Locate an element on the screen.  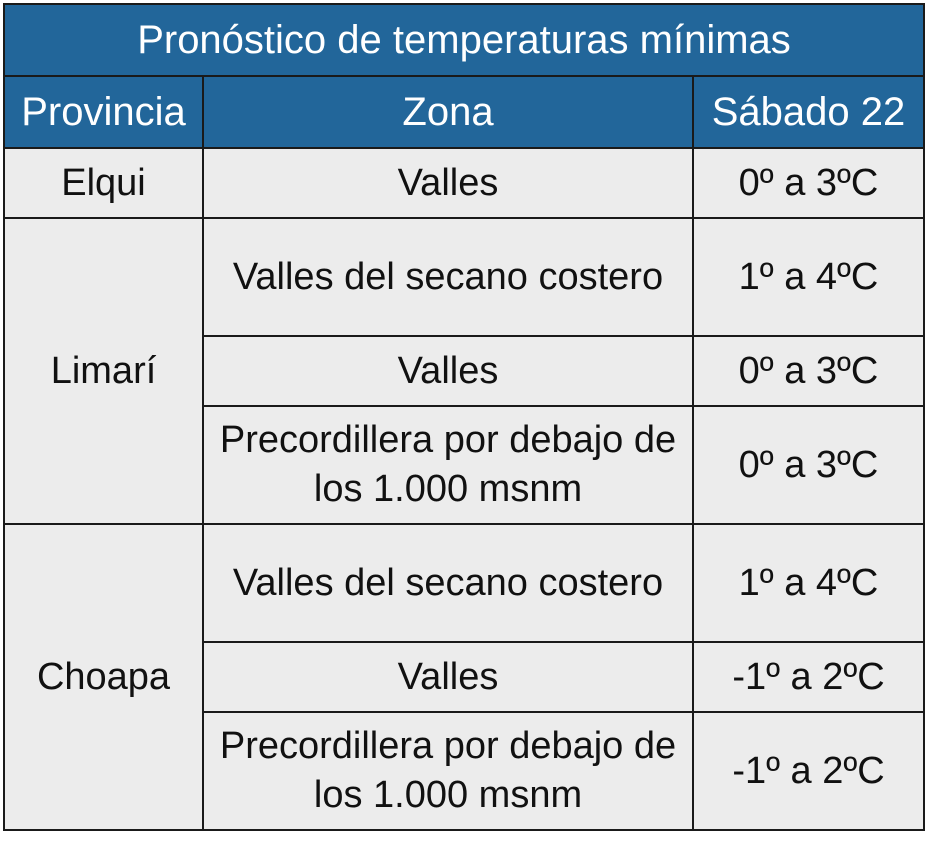
table-title: Pronóstico de temperaturas mínimas is located at coordinates (464, 40).